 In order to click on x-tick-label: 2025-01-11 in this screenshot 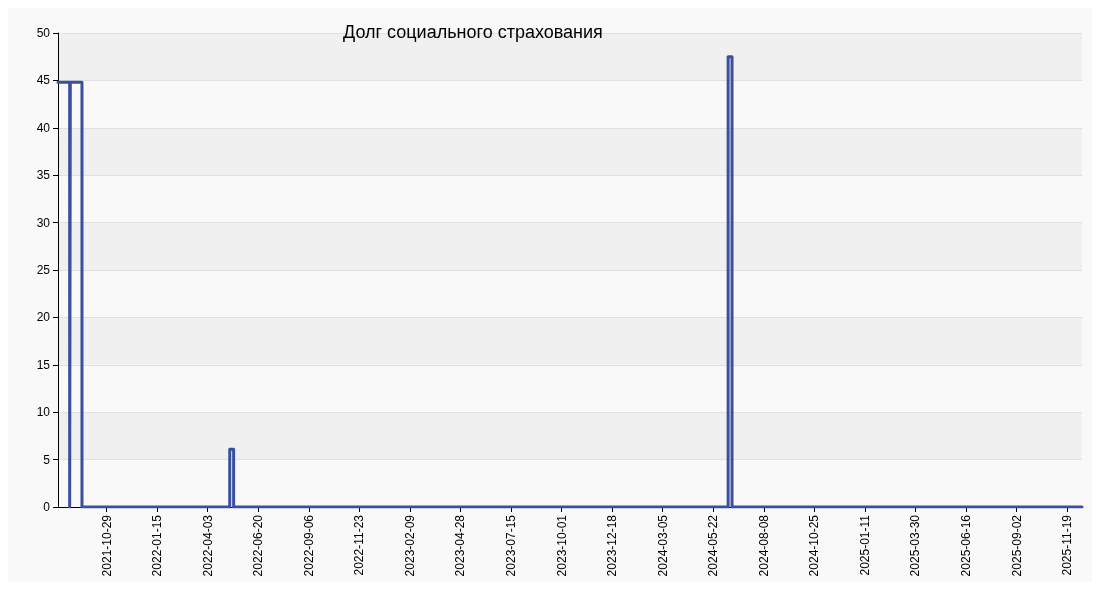, I will do `click(864, 545)`.